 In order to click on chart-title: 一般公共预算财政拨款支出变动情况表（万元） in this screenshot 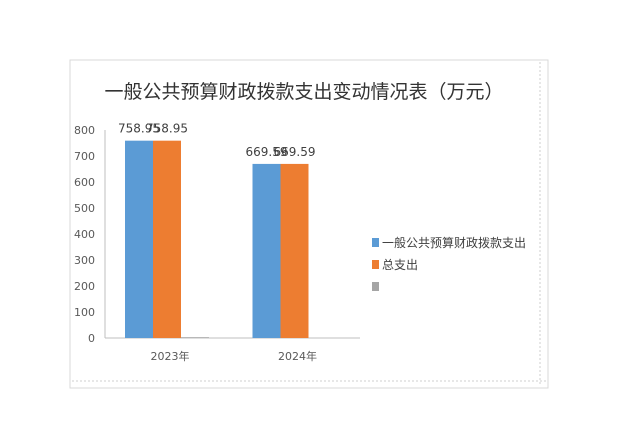, I will do `click(303, 92)`.